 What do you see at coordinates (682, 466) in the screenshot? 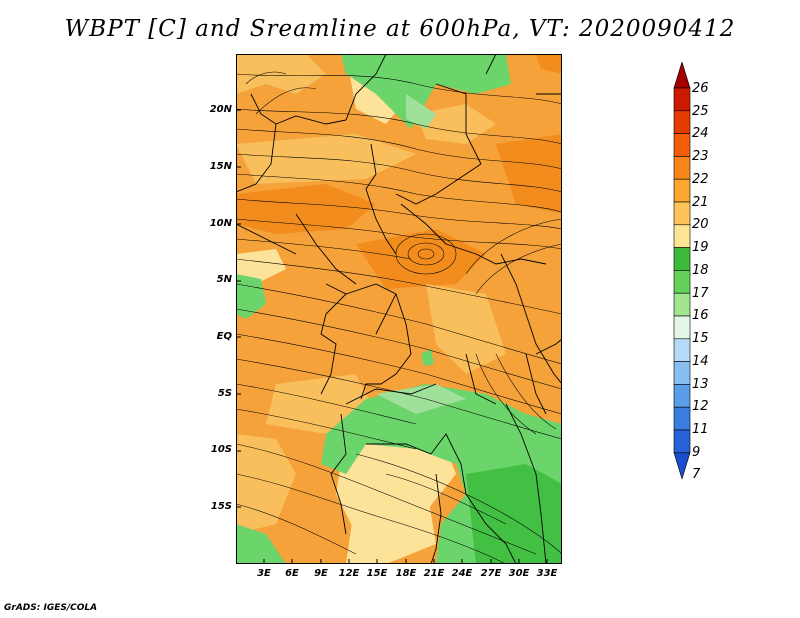
I see `colorbar-bottom-arrow` at bounding box center [682, 466].